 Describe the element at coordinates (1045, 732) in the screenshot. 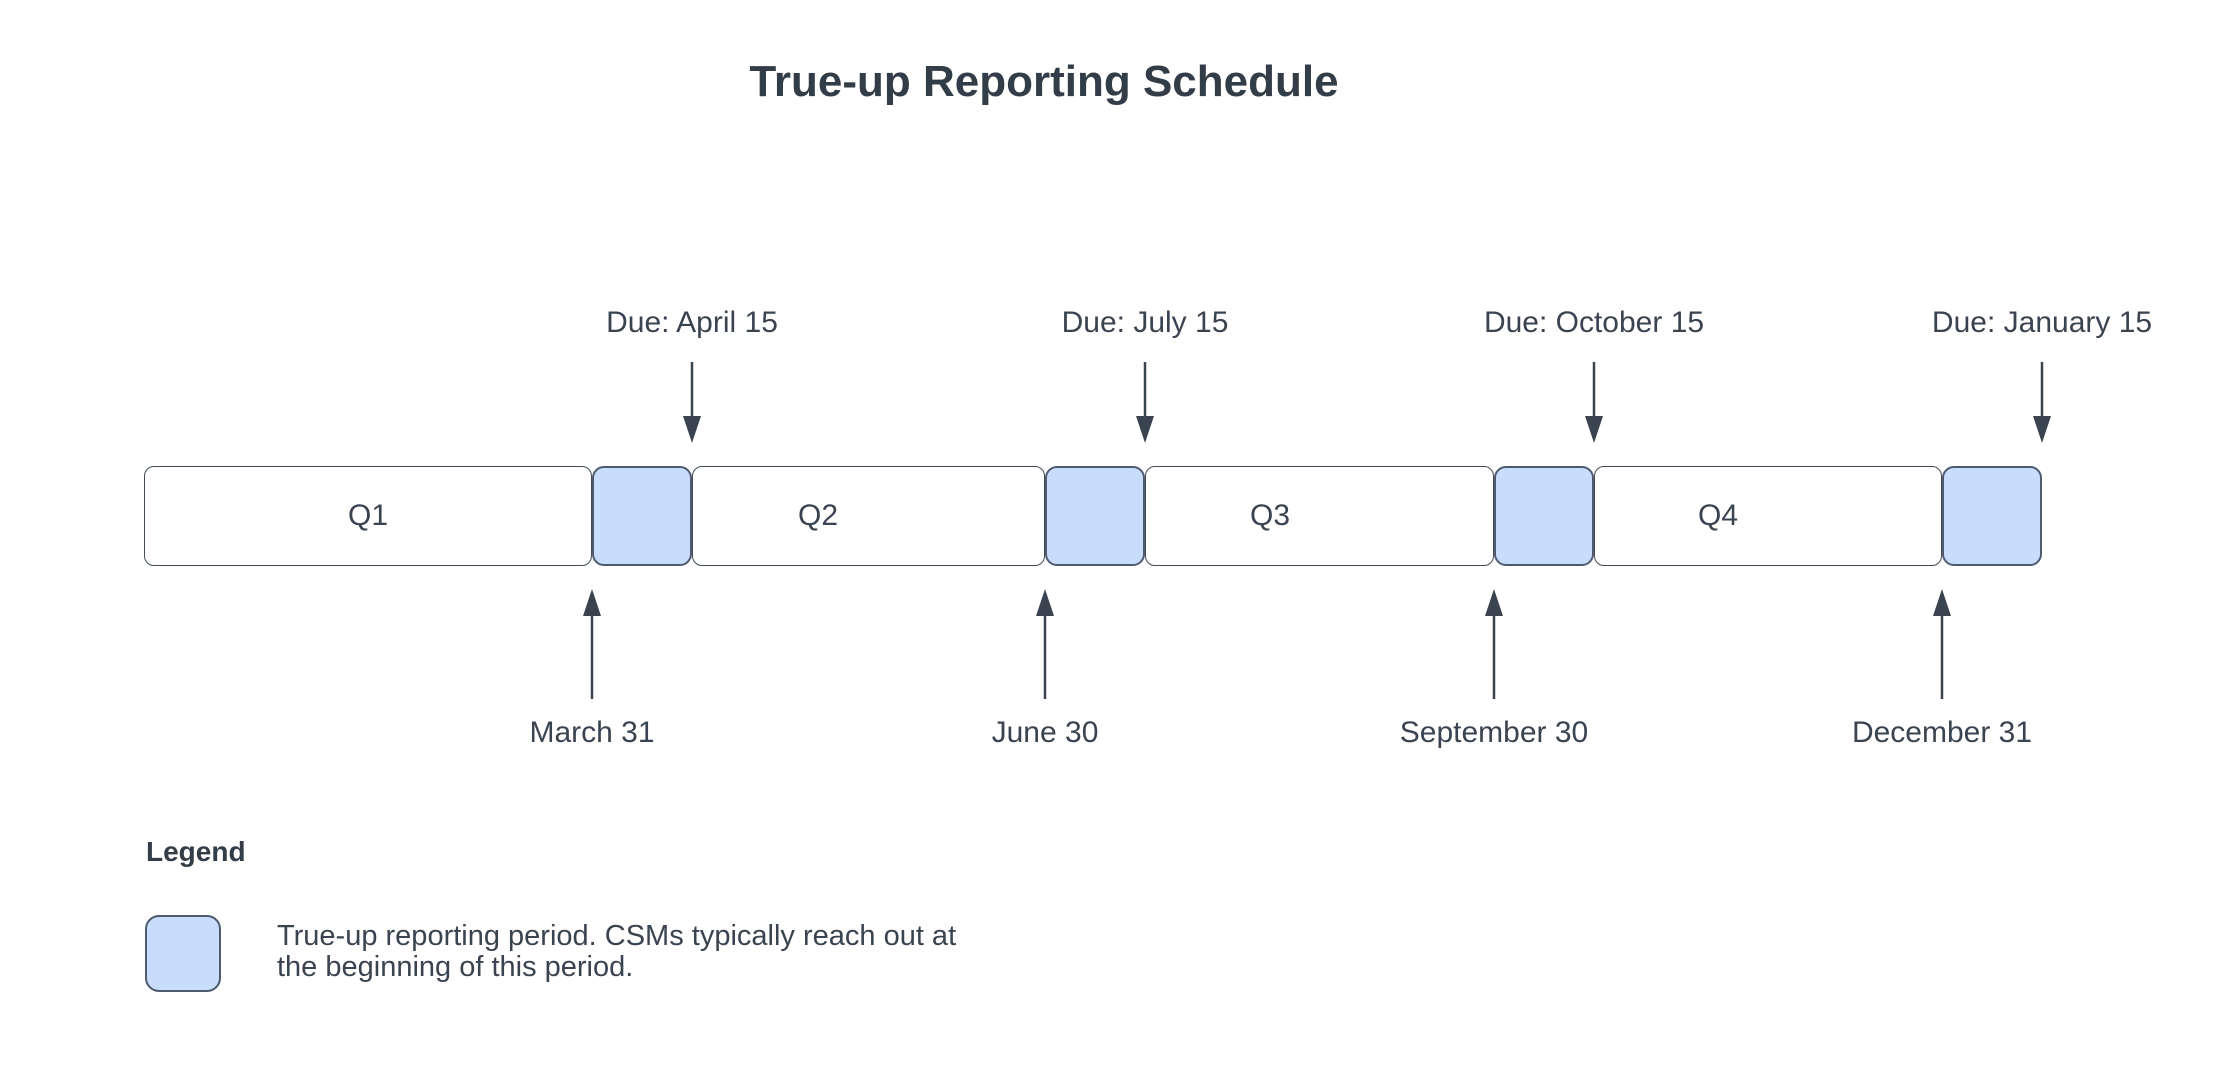

I see `quarter-end-date-label: June 30` at that location.